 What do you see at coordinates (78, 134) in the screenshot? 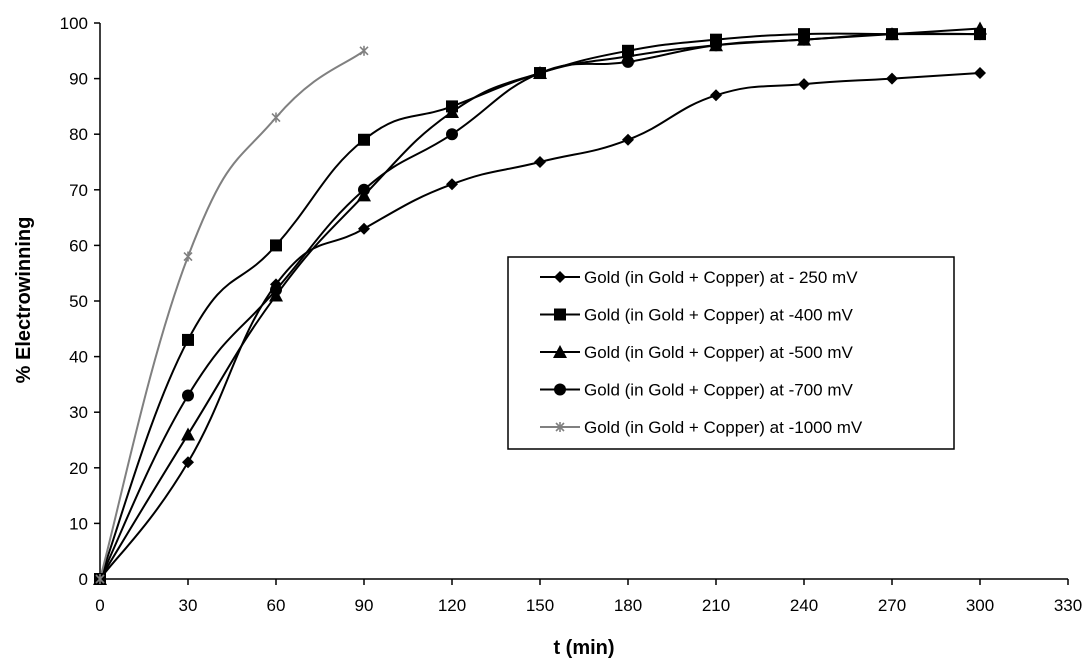
I see `y-tick-label: 80` at bounding box center [78, 134].